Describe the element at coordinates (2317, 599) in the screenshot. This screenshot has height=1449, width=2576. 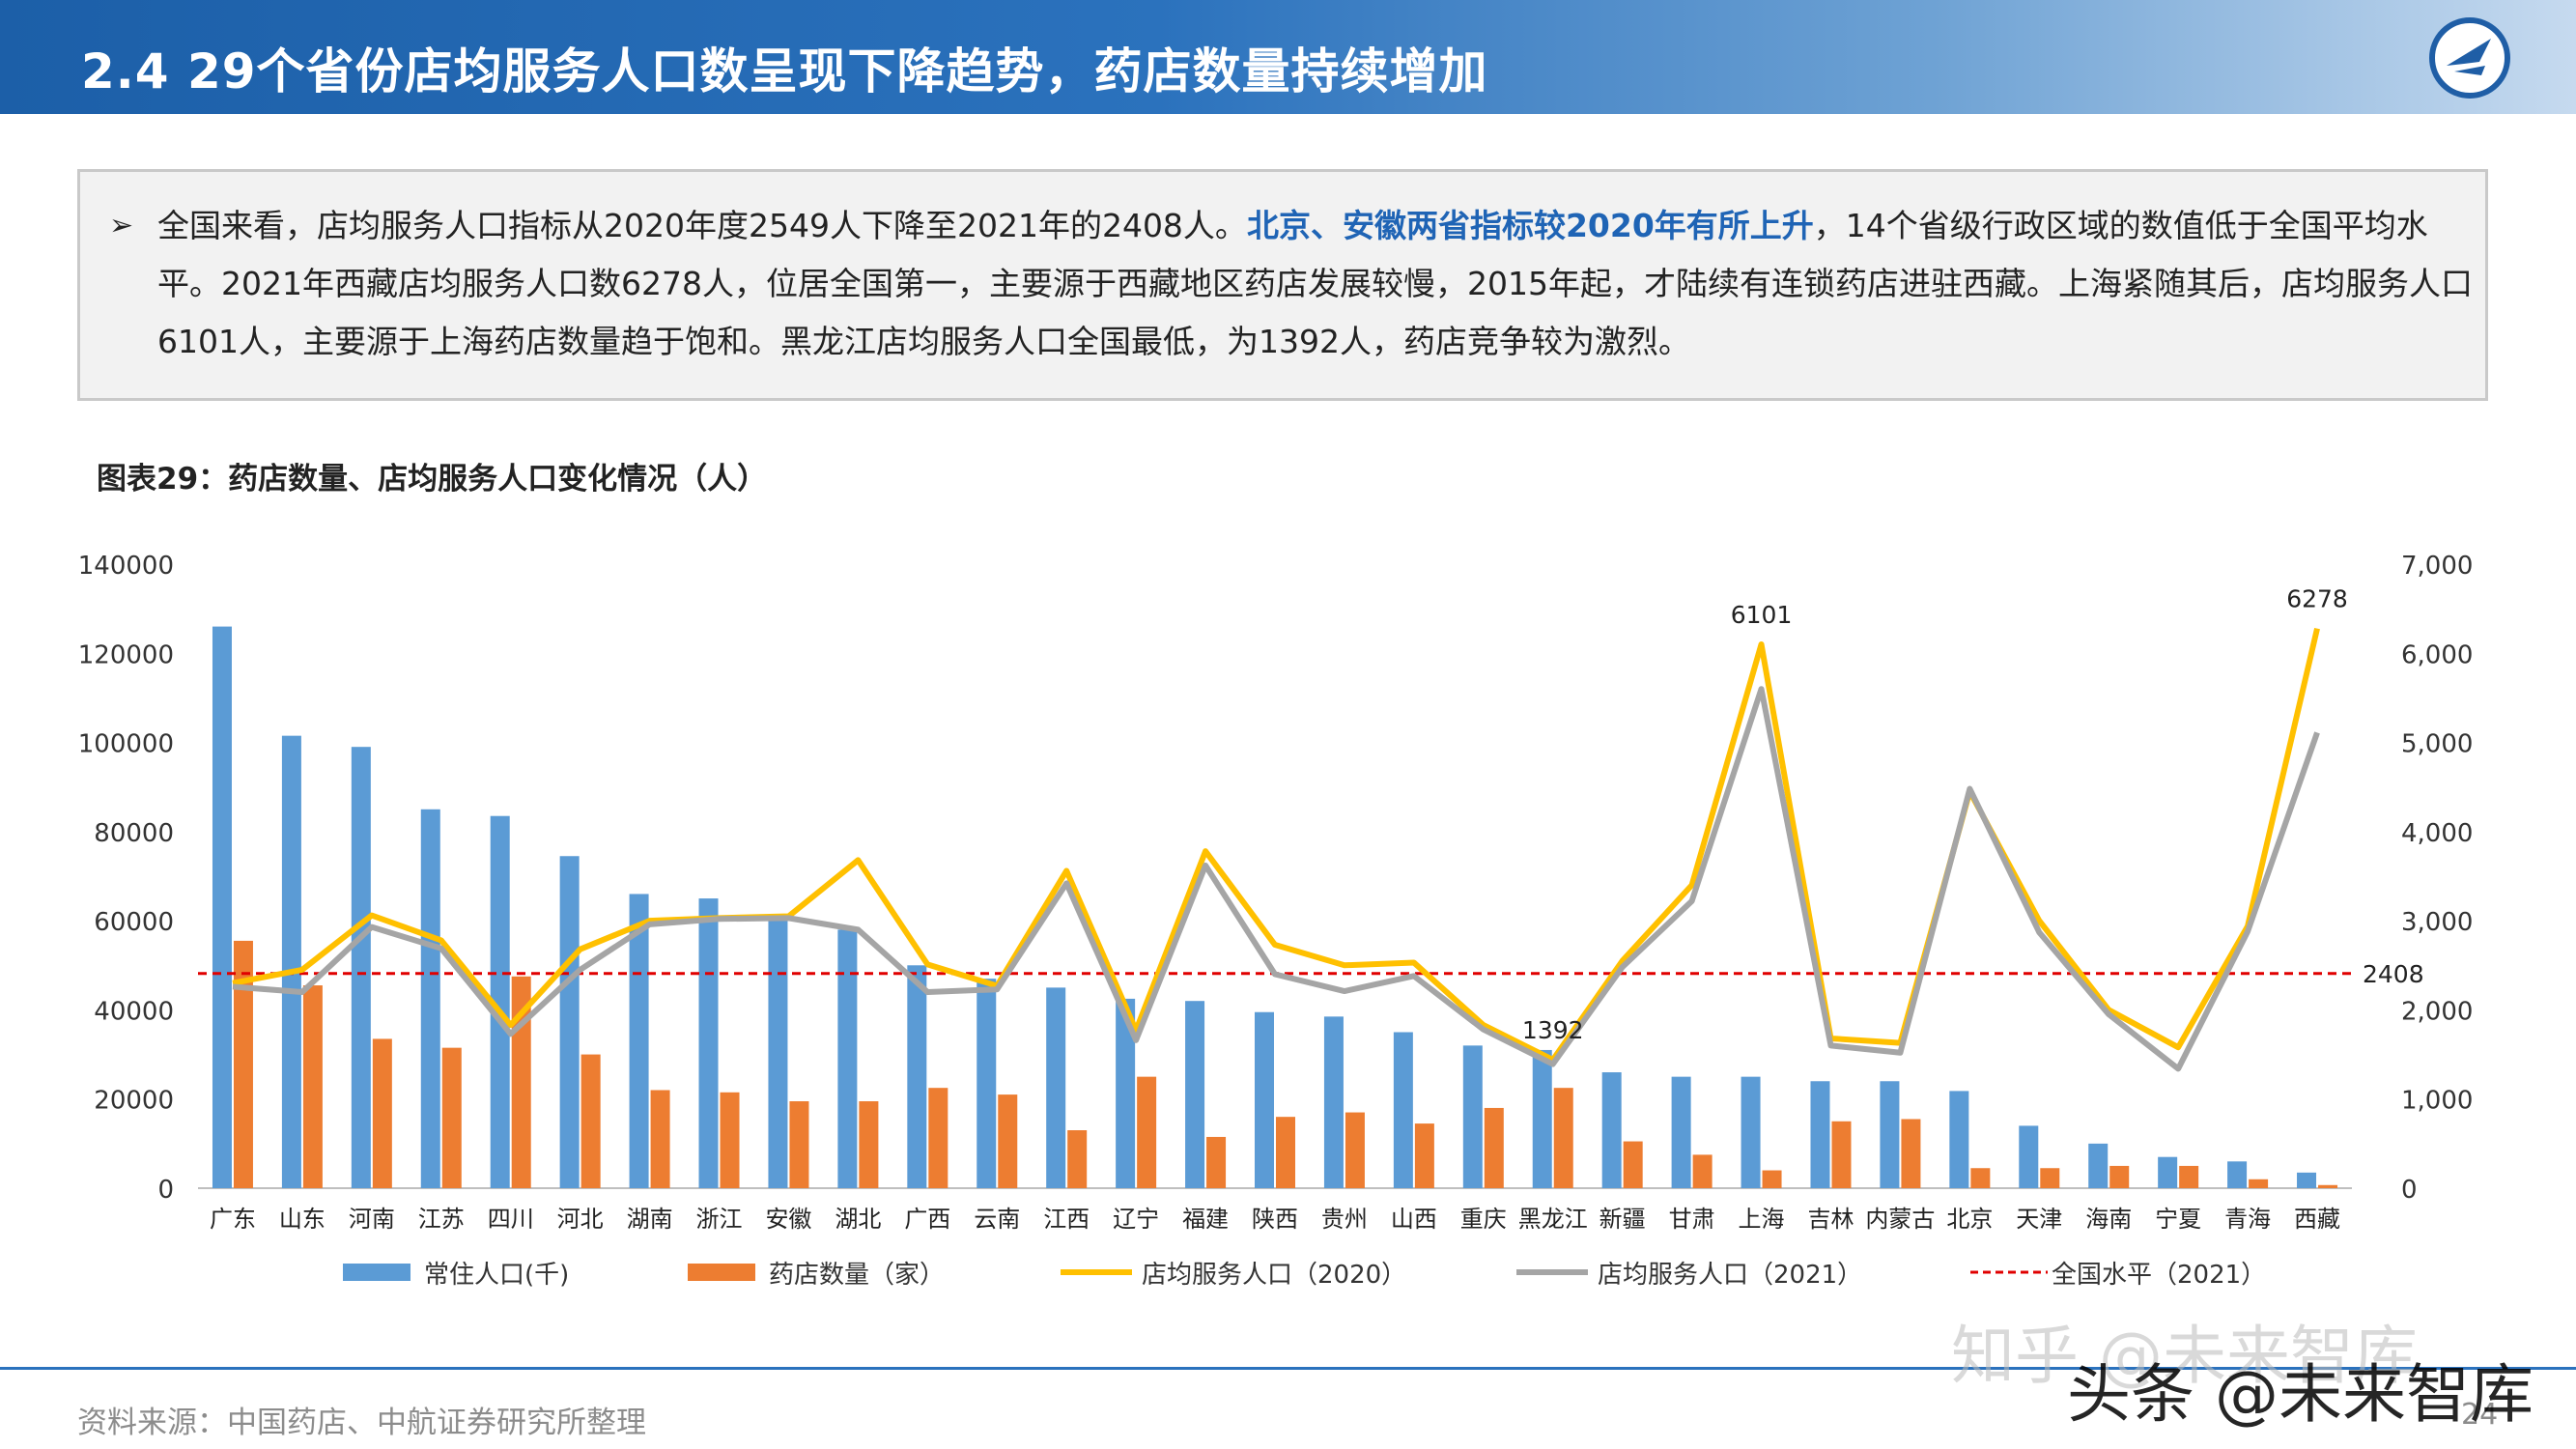
I see `data-label: 6278` at that location.